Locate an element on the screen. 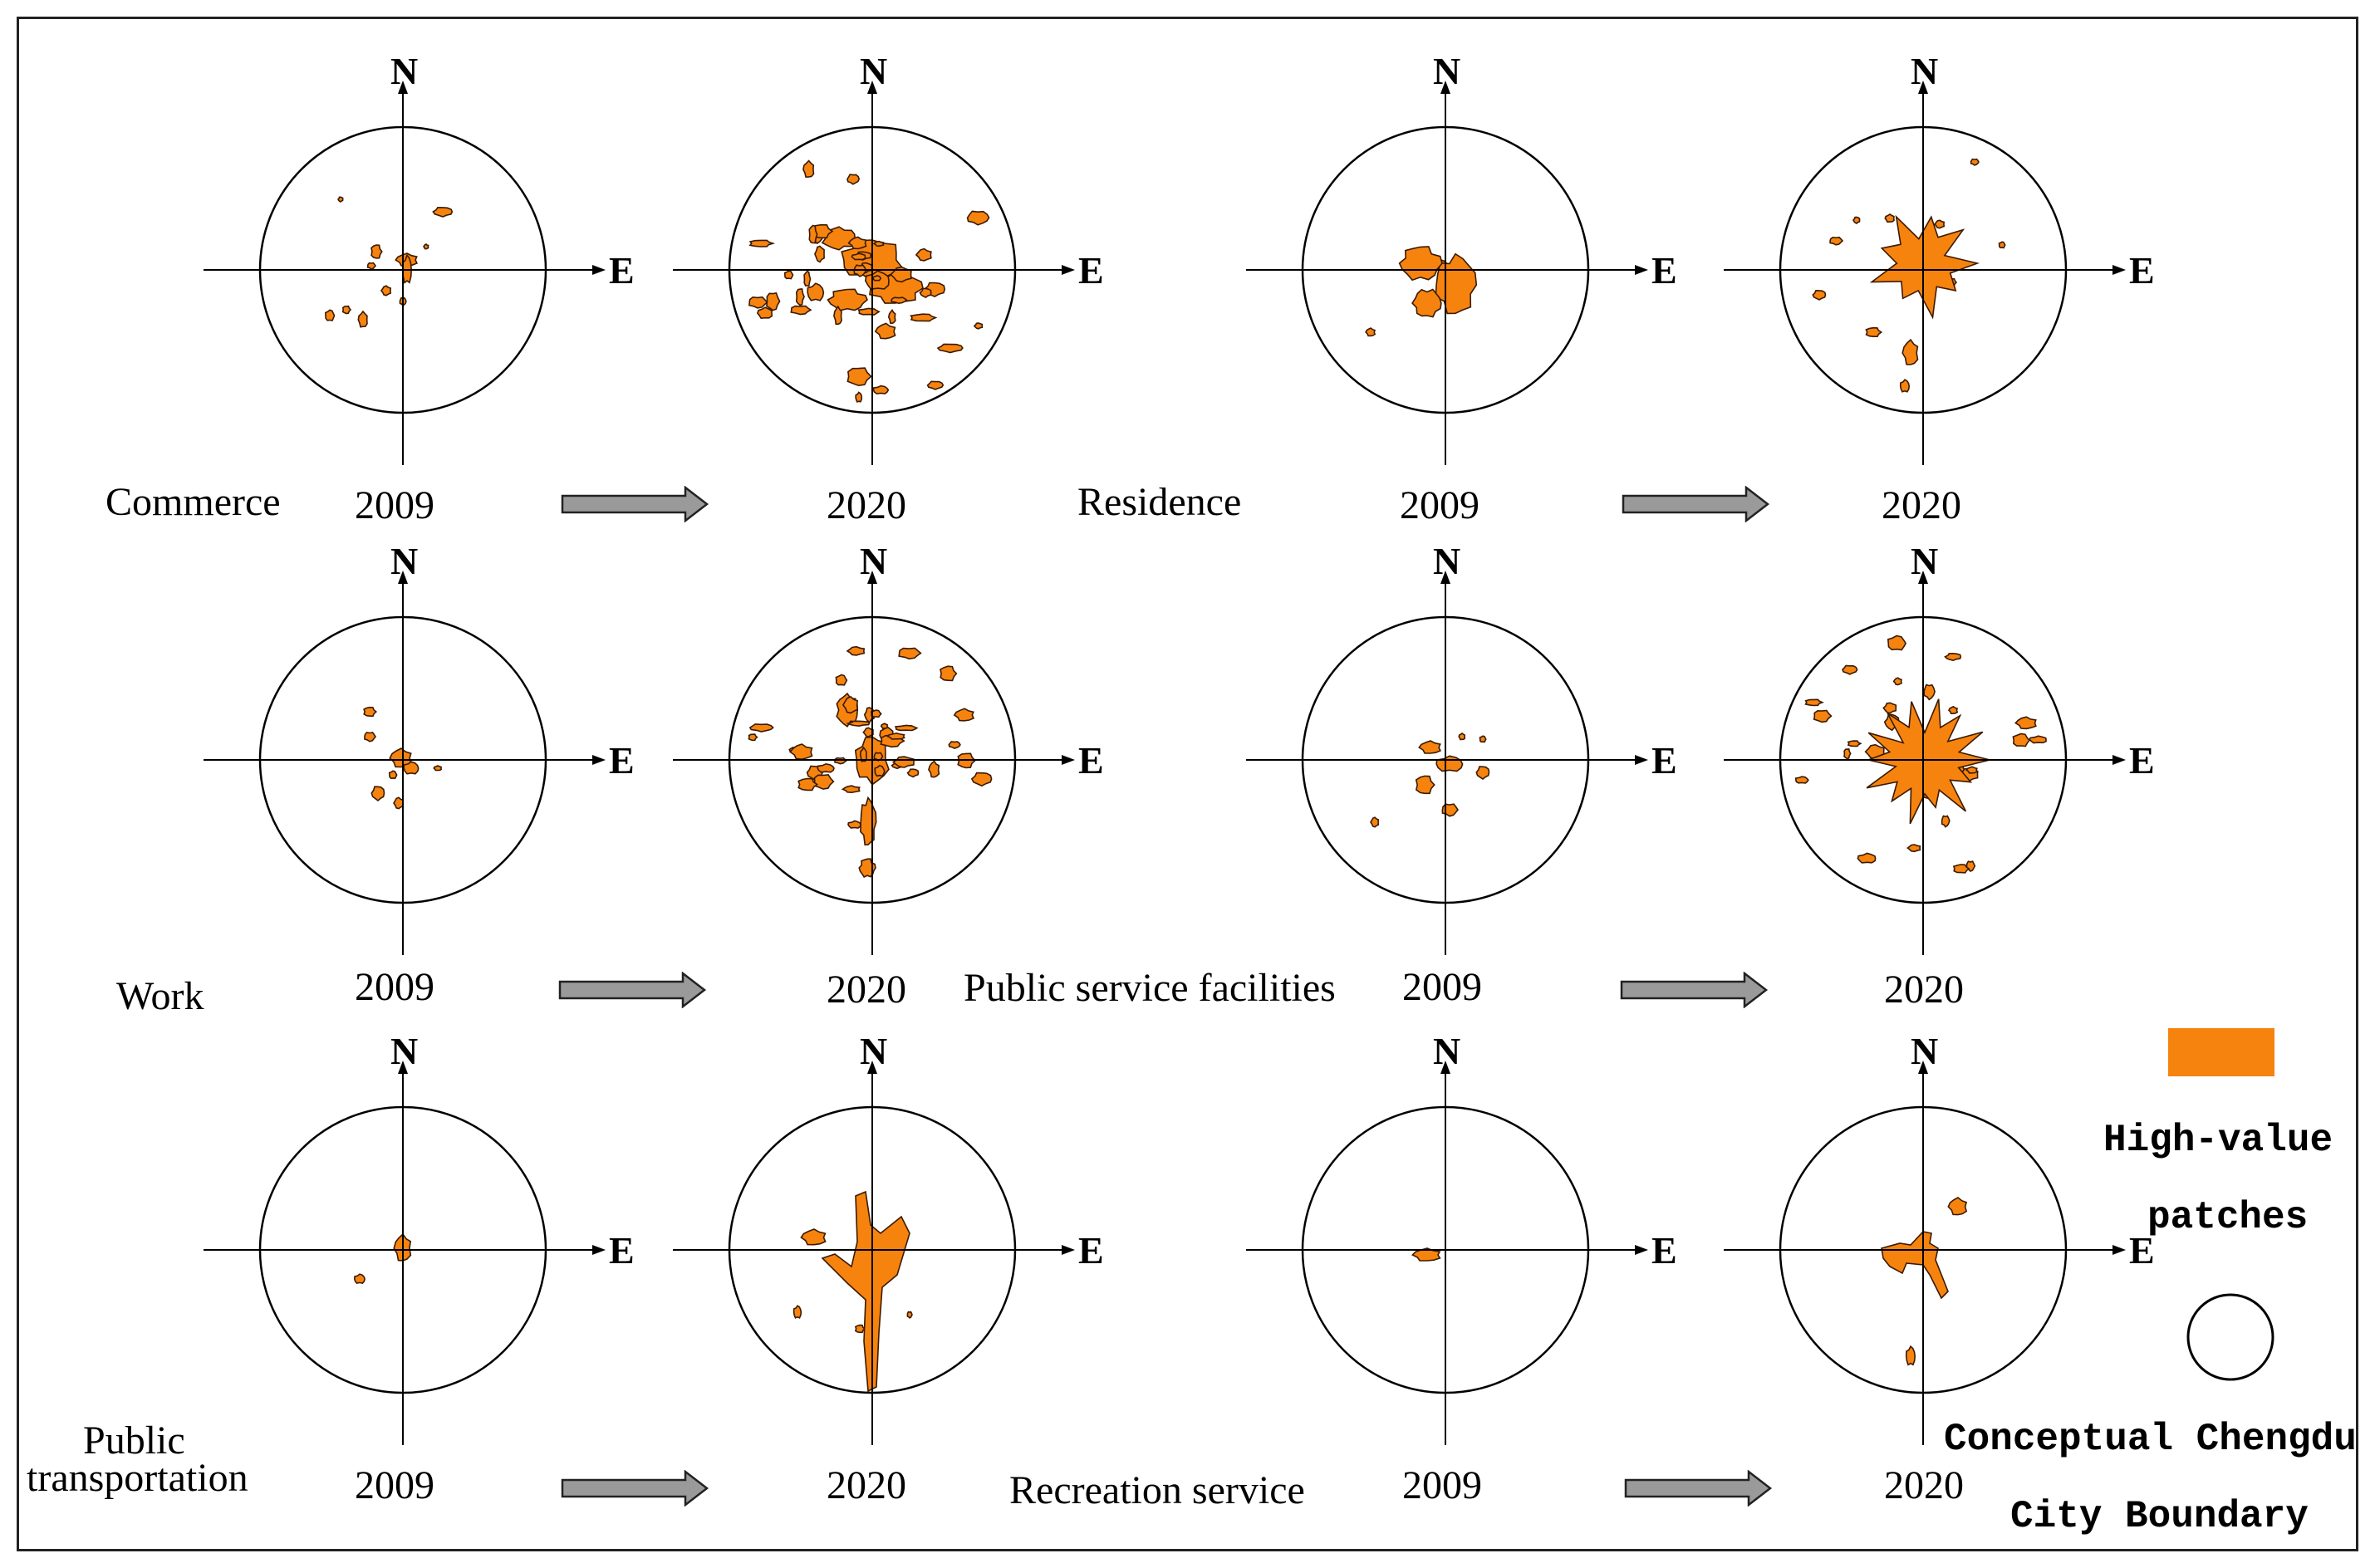 The image size is (2375, 1568). p-pub-09-svg is located at coordinates (1447, 763).